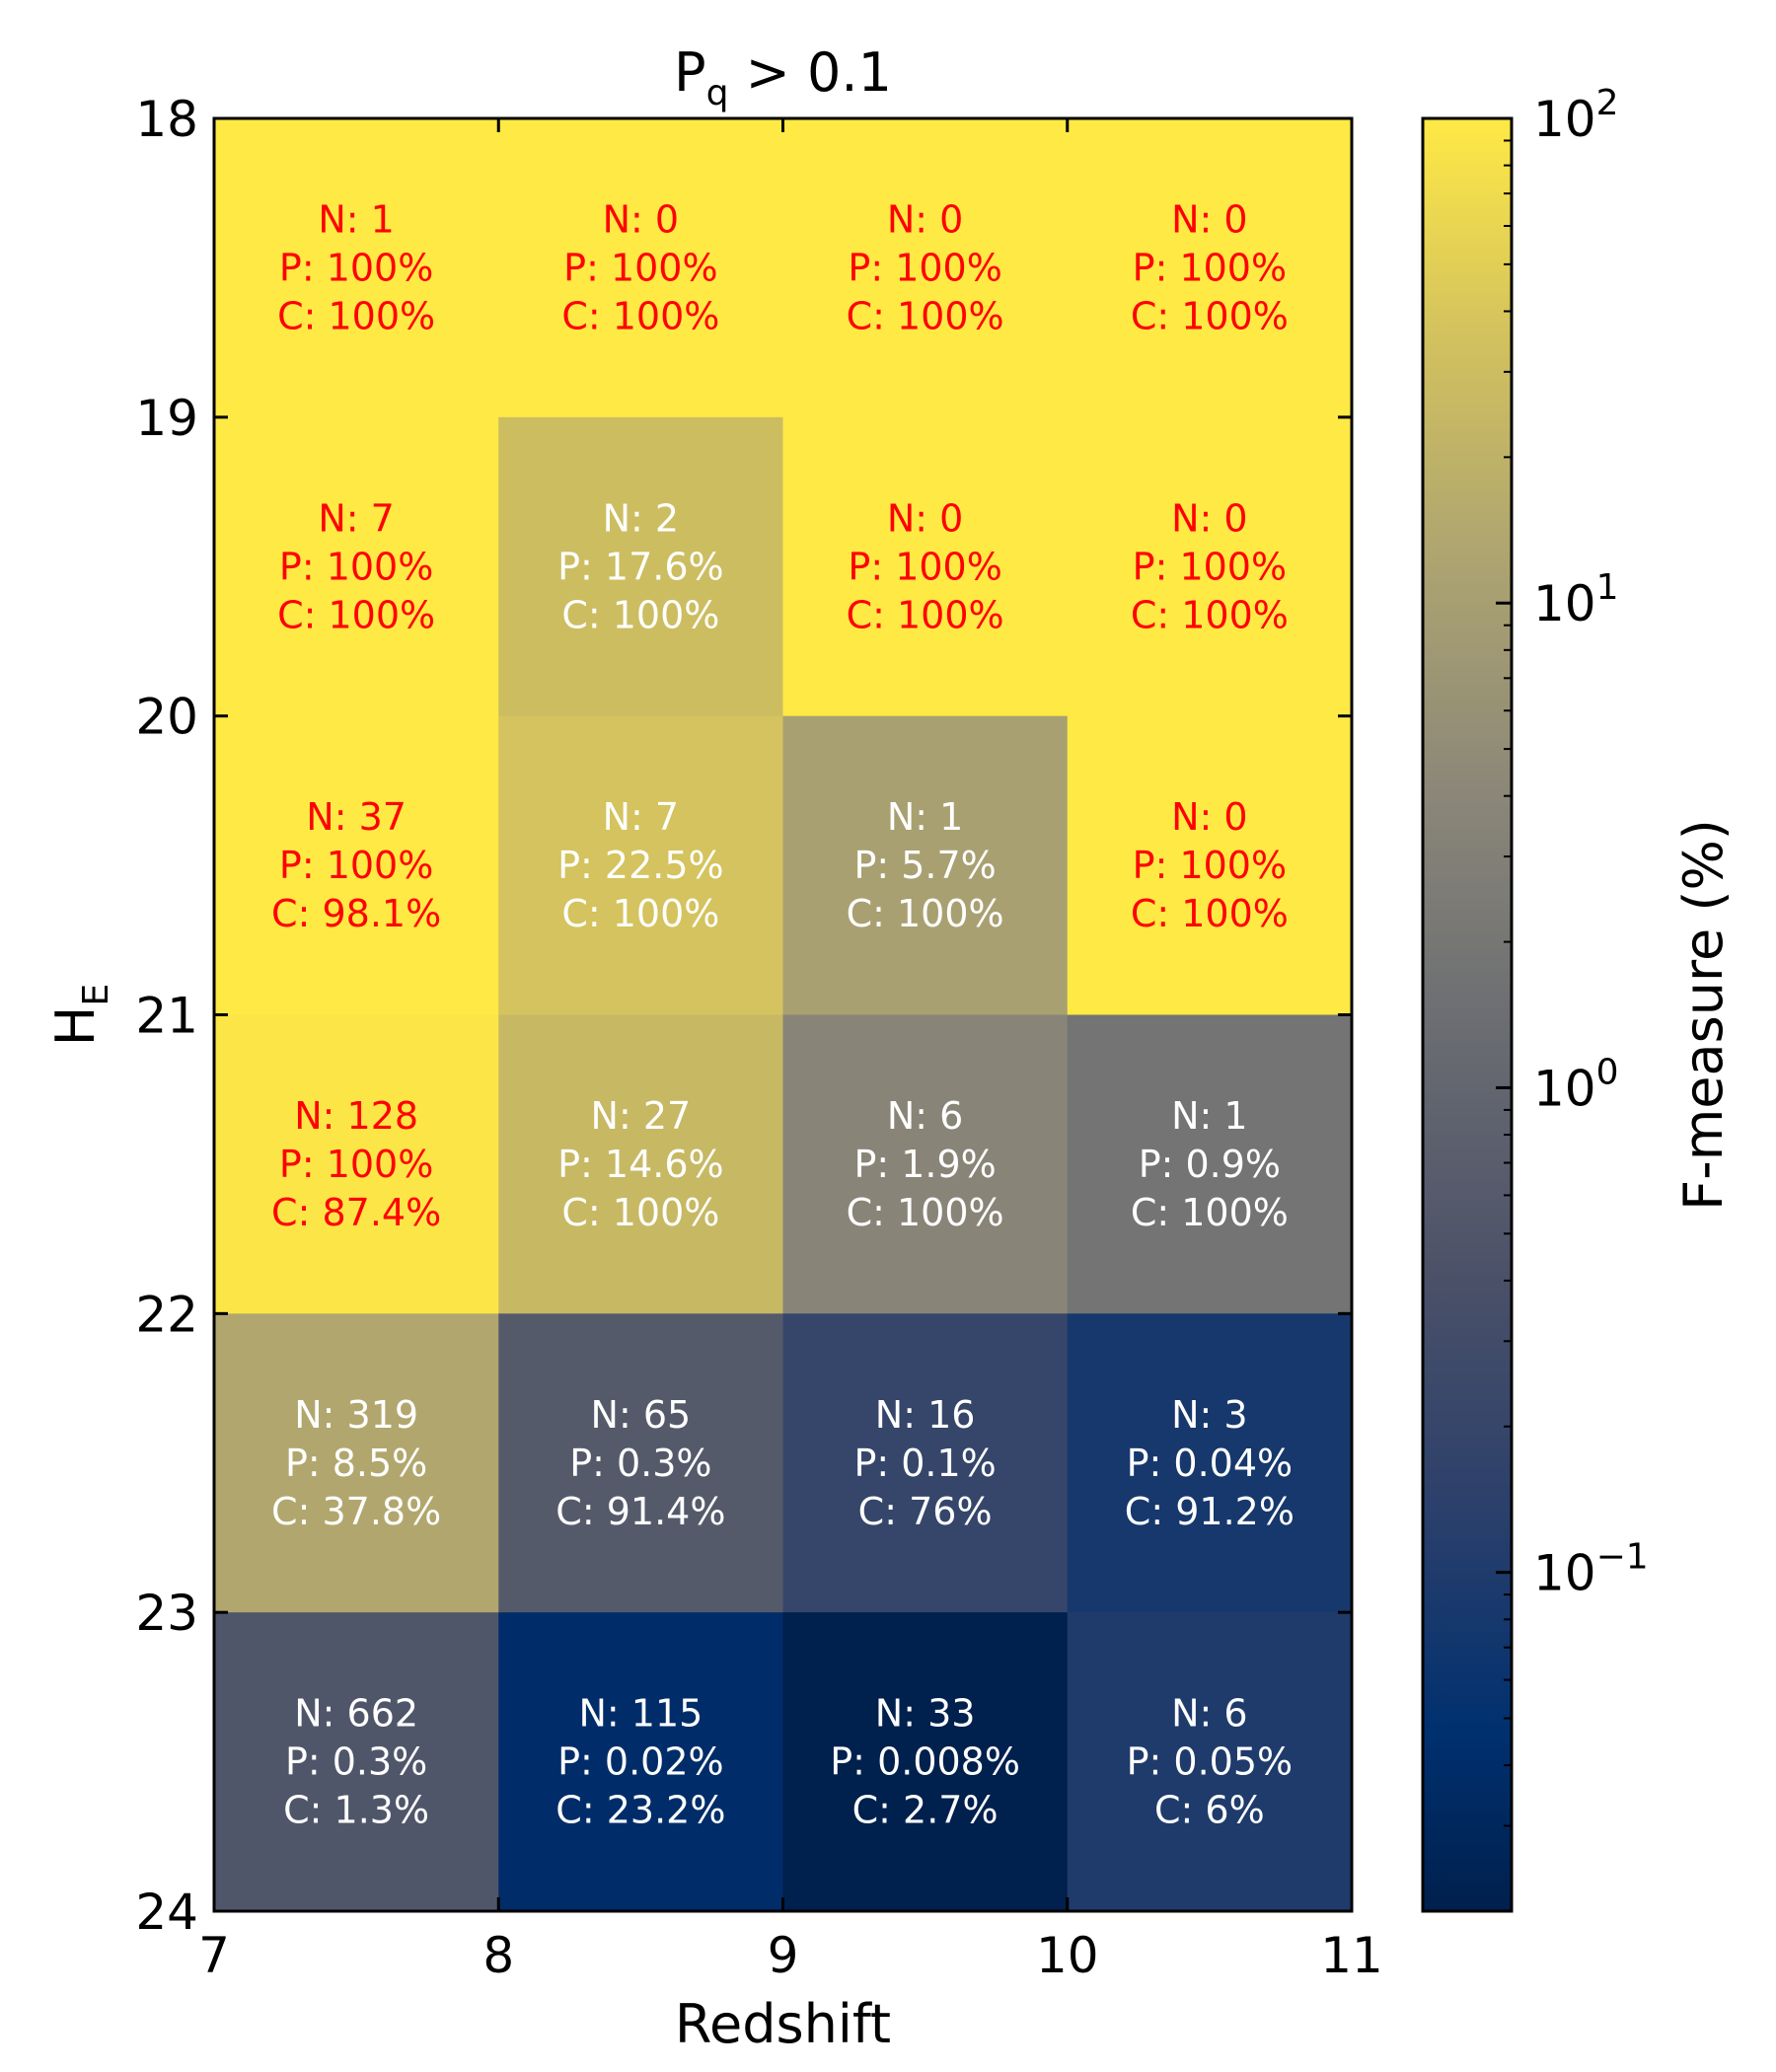 The height and width of the screenshot is (2072, 1776). What do you see at coordinates (641, 817) in the screenshot?
I see `cell-9-count-label: N: 7` at bounding box center [641, 817].